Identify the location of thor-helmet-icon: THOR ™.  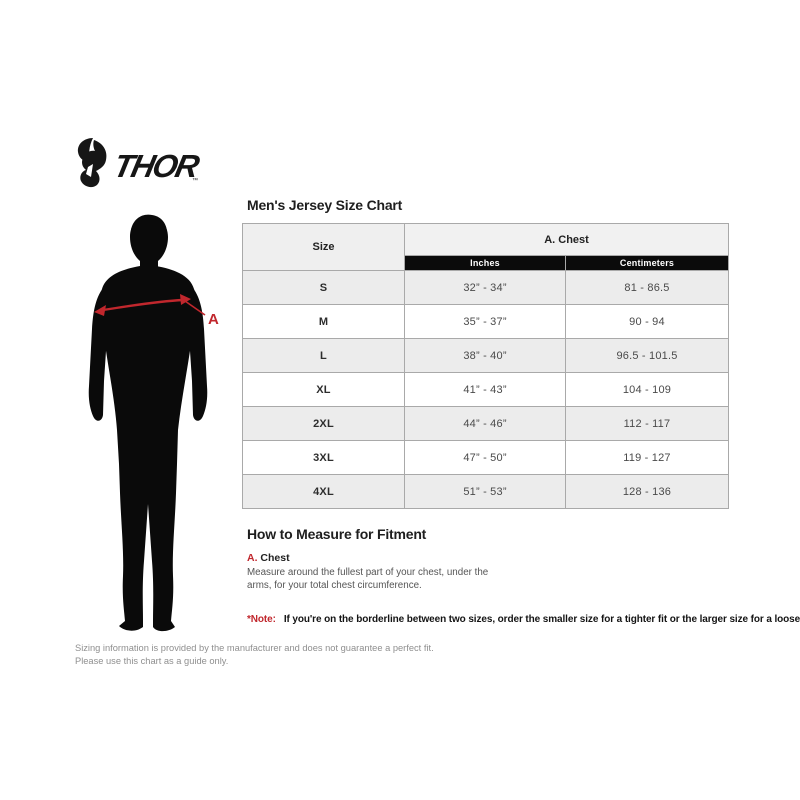
(140, 163).